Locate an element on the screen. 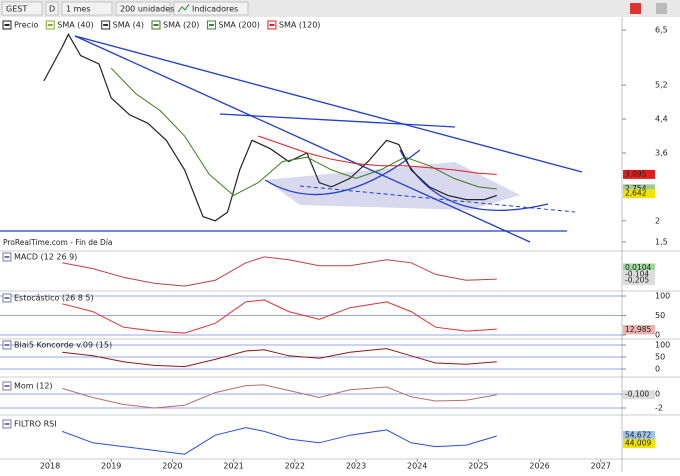 Image resolution: width=680 pixels, height=476 pixels. x-tick-label: 2021 is located at coordinates (233, 466).